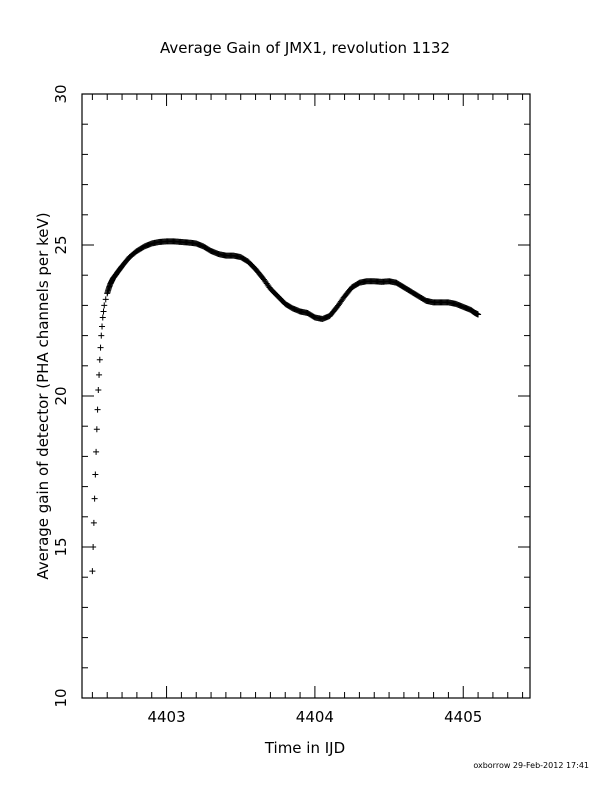 The image size is (612, 792). What do you see at coordinates (166, 717) in the screenshot?
I see `x-tick-label: 4403` at bounding box center [166, 717].